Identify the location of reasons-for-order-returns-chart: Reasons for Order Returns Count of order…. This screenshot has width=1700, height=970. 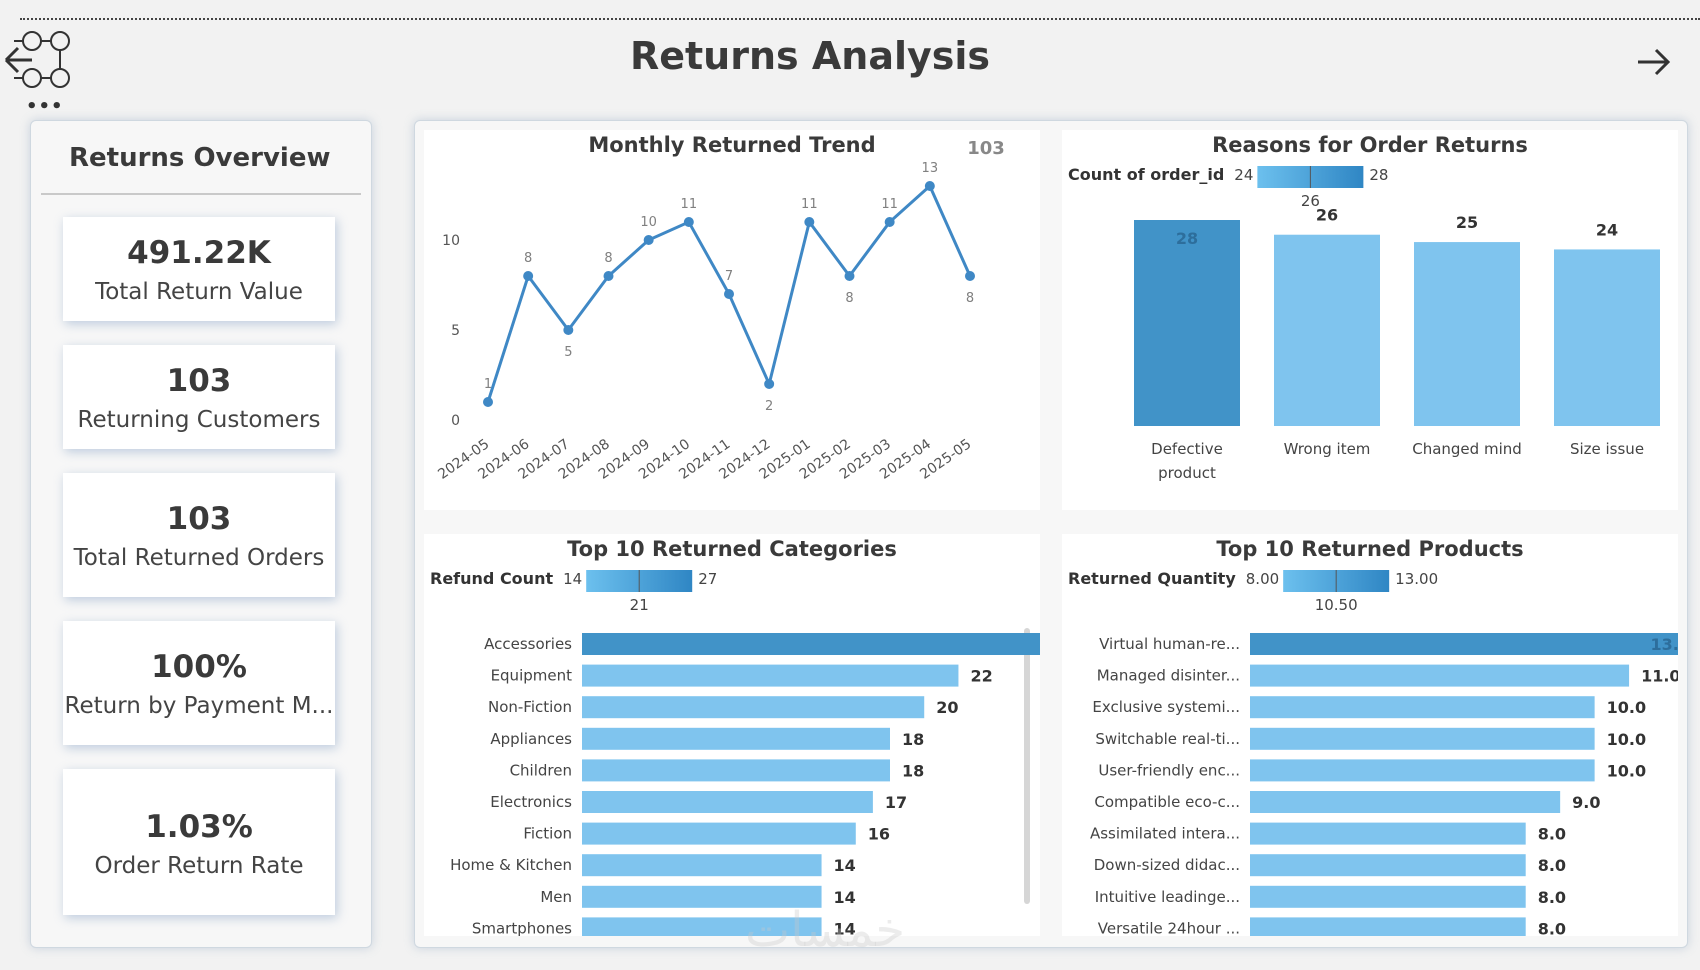
(1370, 320).